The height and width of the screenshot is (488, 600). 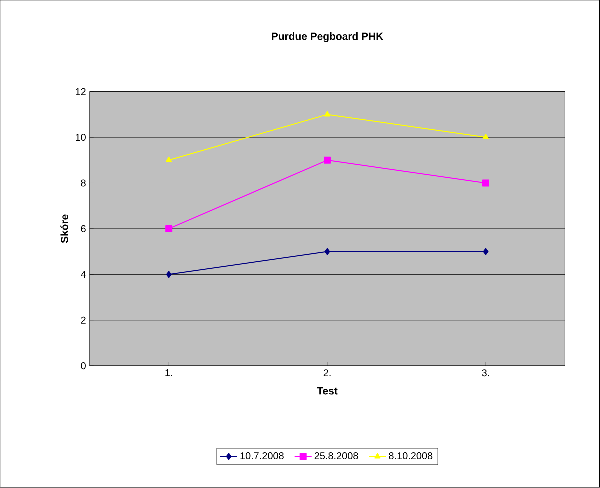 I want to click on y-tick-label: 2, so click(x=83, y=320).